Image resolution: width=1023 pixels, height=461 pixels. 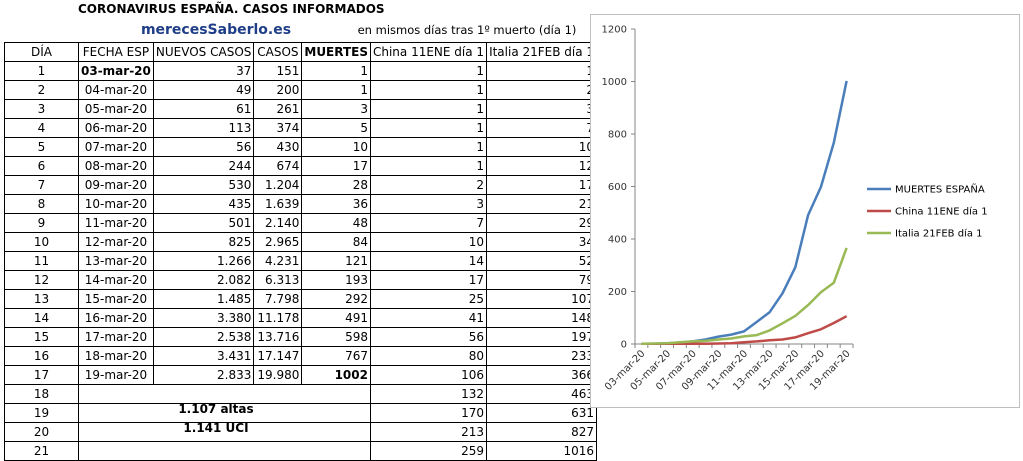 I want to click on table-row: 7 09-mar-20 530 1.204 28 2 17, so click(x=301, y=185).